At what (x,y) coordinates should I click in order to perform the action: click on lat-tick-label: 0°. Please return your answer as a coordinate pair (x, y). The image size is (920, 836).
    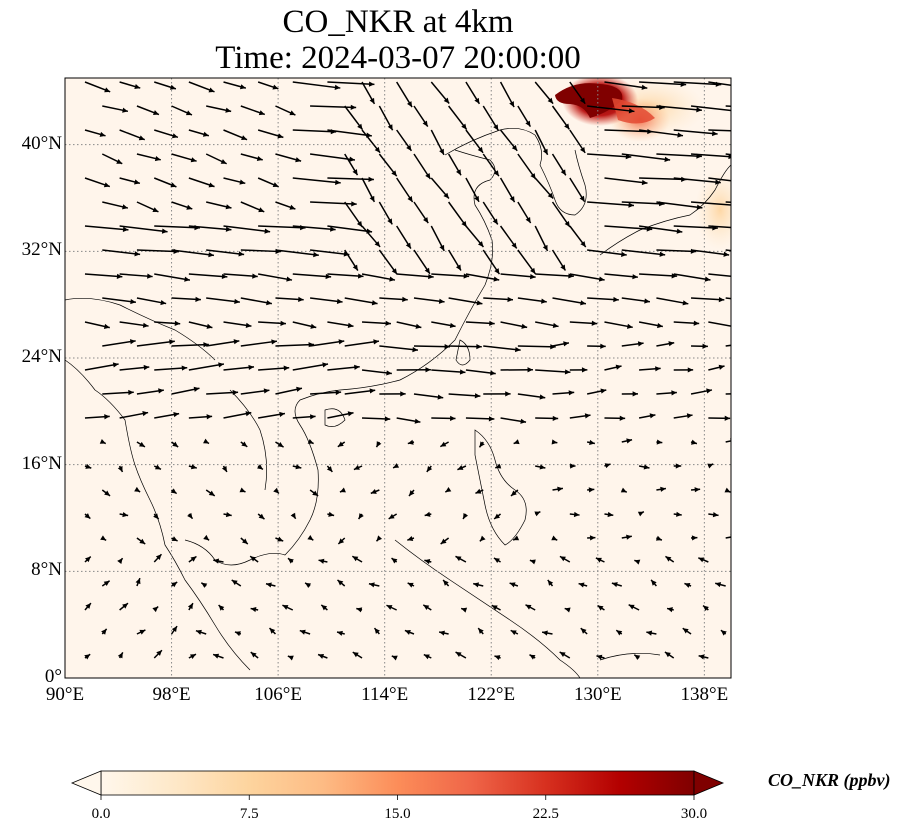
    Looking at the image, I should click on (53, 676).